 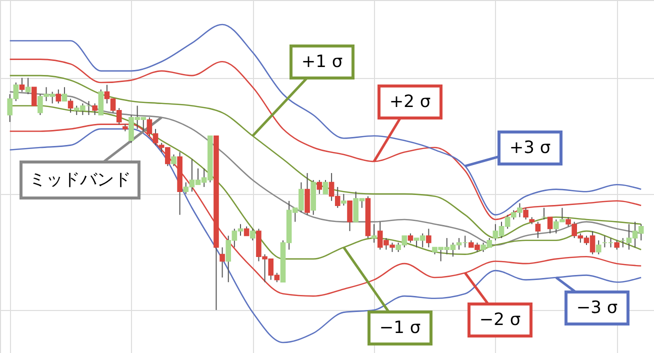 What do you see at coordinates (500, 320) in the screenshot?
I see `text: −2 σ` at bounding box center [500, 320].